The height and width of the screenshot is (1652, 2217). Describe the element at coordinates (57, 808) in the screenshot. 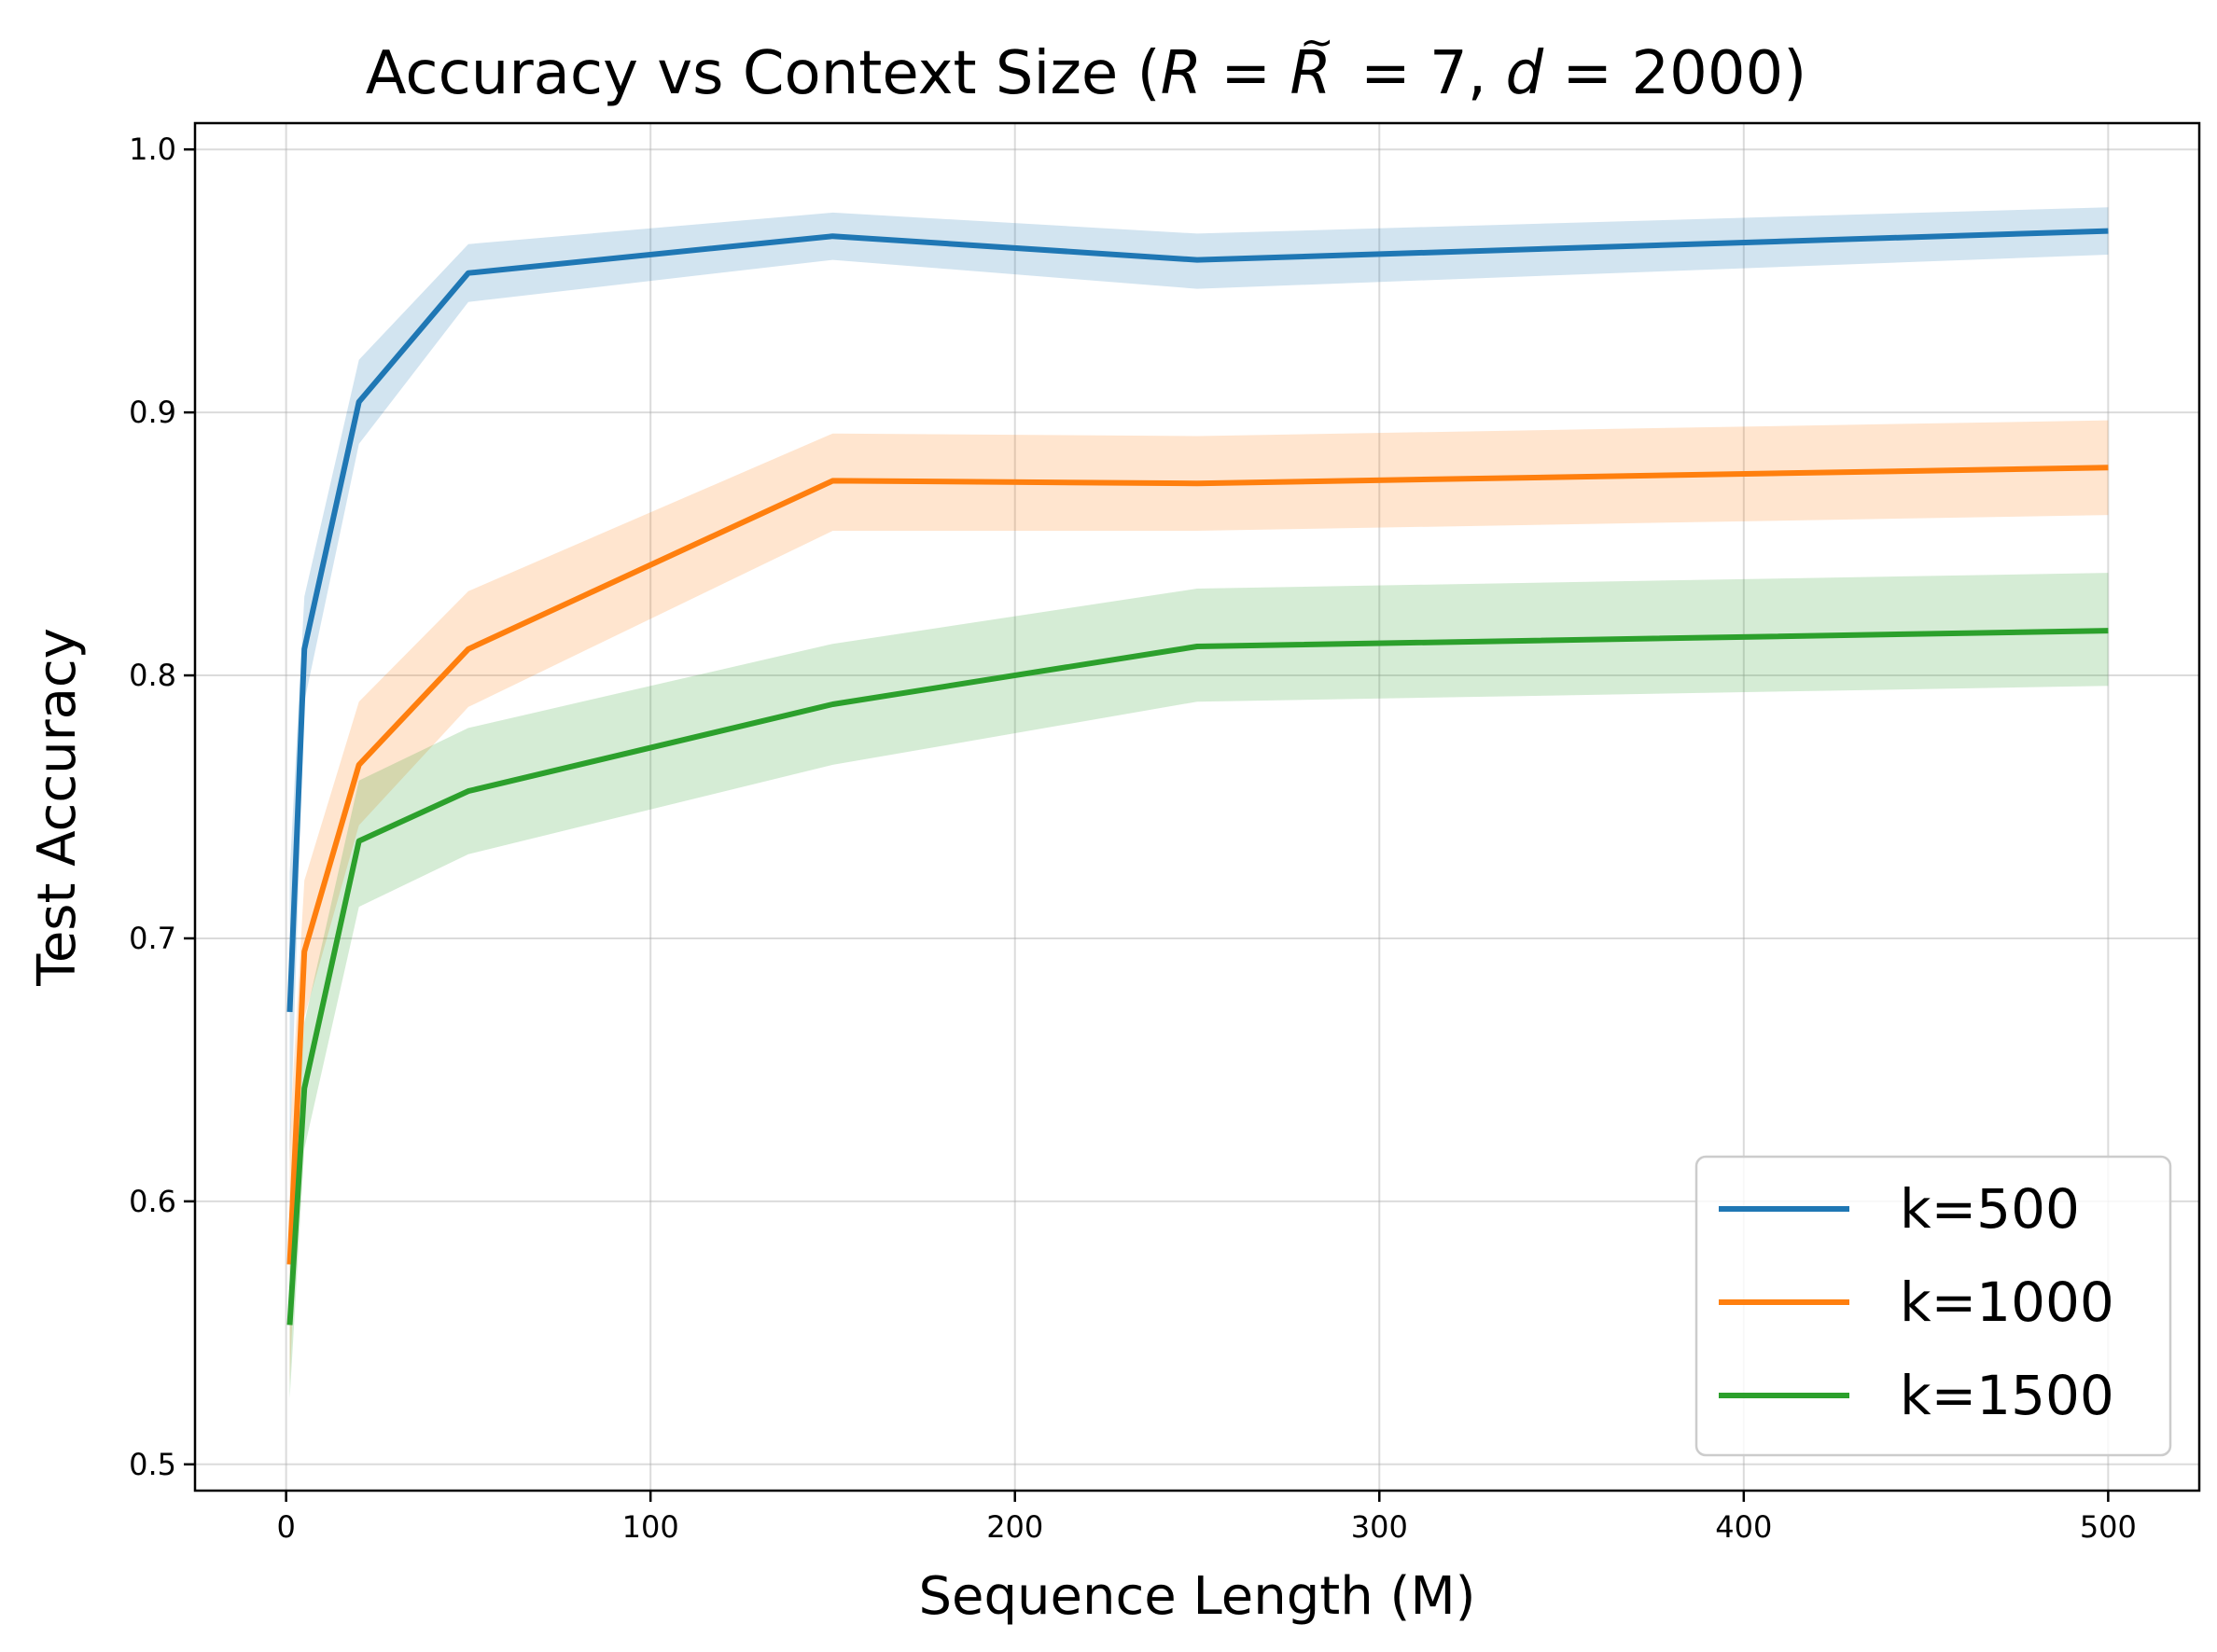

I see `y-axis-label: Test Accuracy` at that location.